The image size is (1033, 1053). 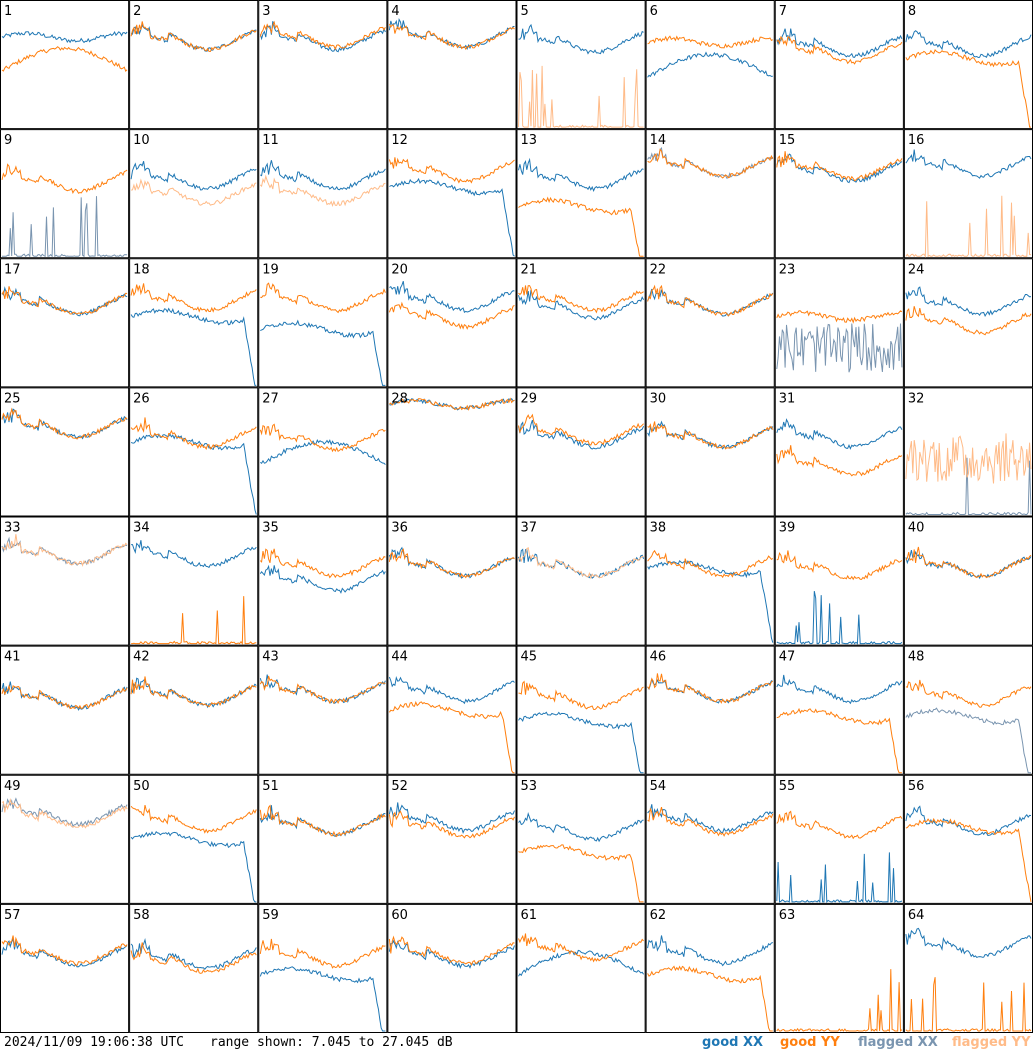 What do you see at coordinates (8, 11) in the screenshot?
I see `panel-number: 1` at bounding box center [8, 11].